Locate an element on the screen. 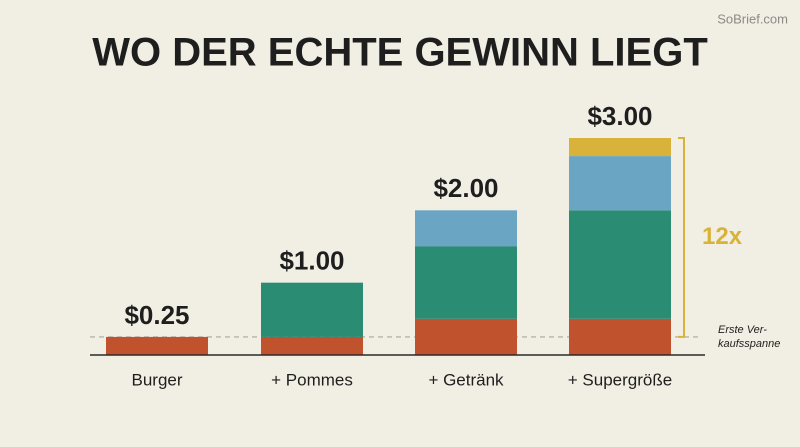 The height and width of the screenshot is (447, 800). bracket is located at coordinates (681, 237).